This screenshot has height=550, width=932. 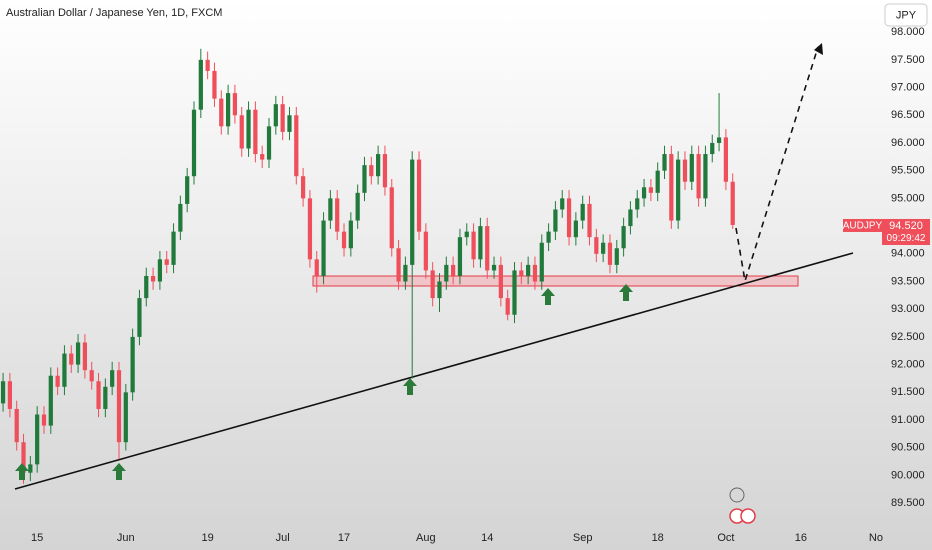 What do you see at coordinates (906, 238) in the screenshot?
I see `countdown-label: 09:29:42` at bounding box center [906, 238].